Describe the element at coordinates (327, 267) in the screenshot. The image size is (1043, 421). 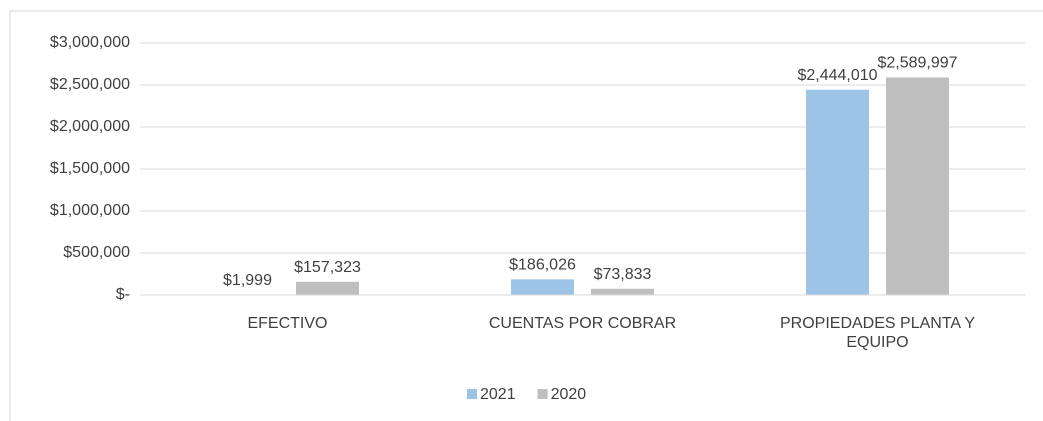
I see `value-label: $157,323` at that location.